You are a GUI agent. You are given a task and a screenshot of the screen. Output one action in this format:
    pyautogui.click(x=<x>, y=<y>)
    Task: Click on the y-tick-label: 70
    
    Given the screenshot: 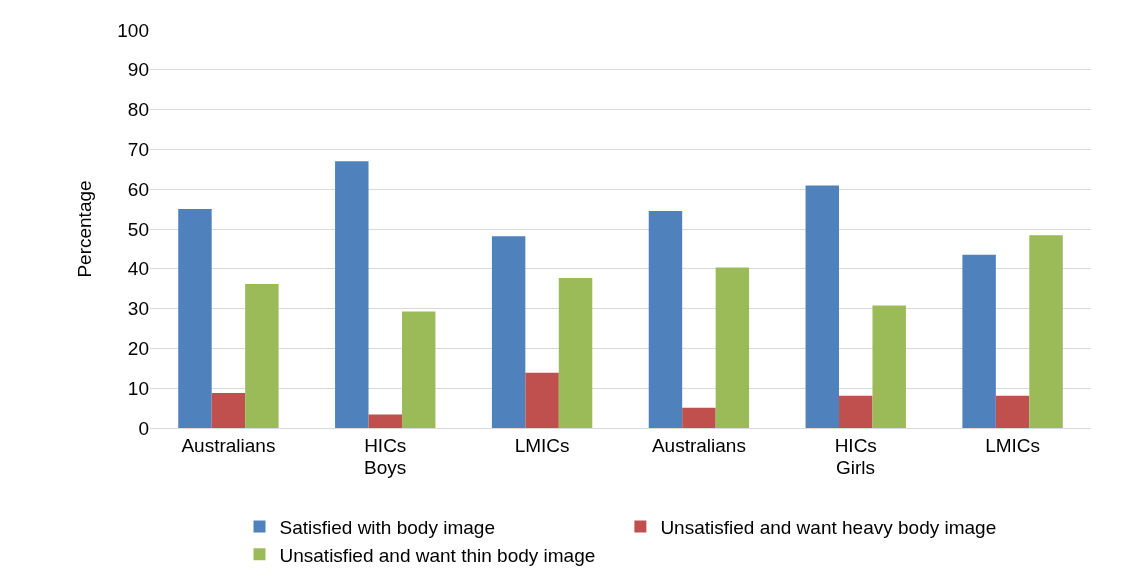 What is the action you would take?
    pyautogui.click(x=138, y=150)
    